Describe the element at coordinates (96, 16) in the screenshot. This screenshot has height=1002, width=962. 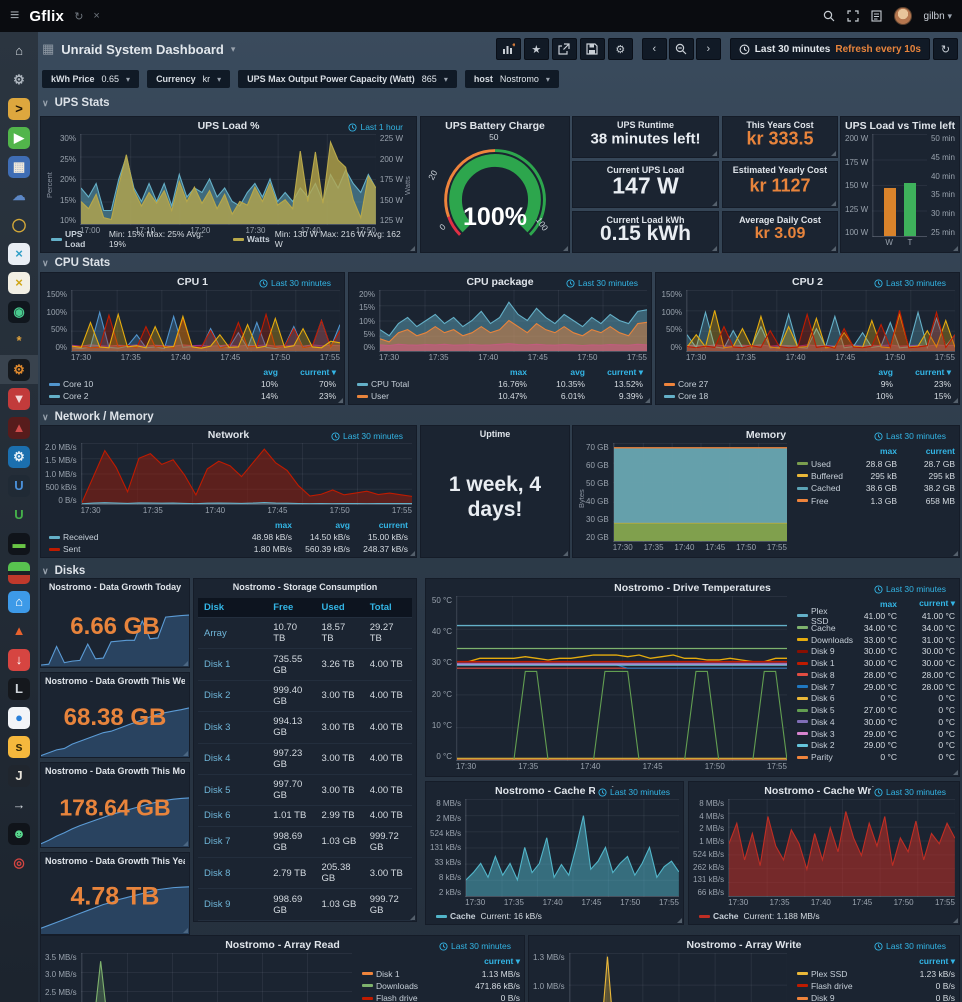
I see `tab-close-icon: ×` at that location.